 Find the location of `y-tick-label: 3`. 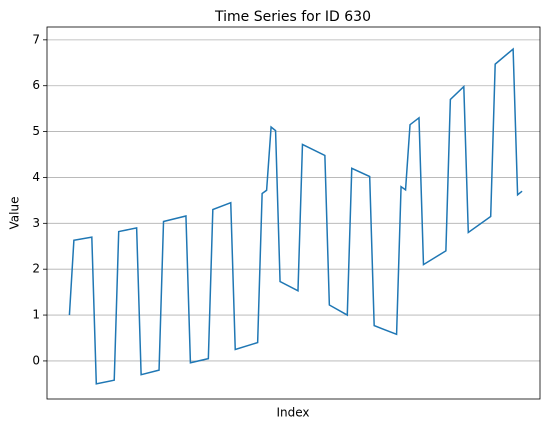

y-tick-label: 3 is located at coordinates (36, 223).